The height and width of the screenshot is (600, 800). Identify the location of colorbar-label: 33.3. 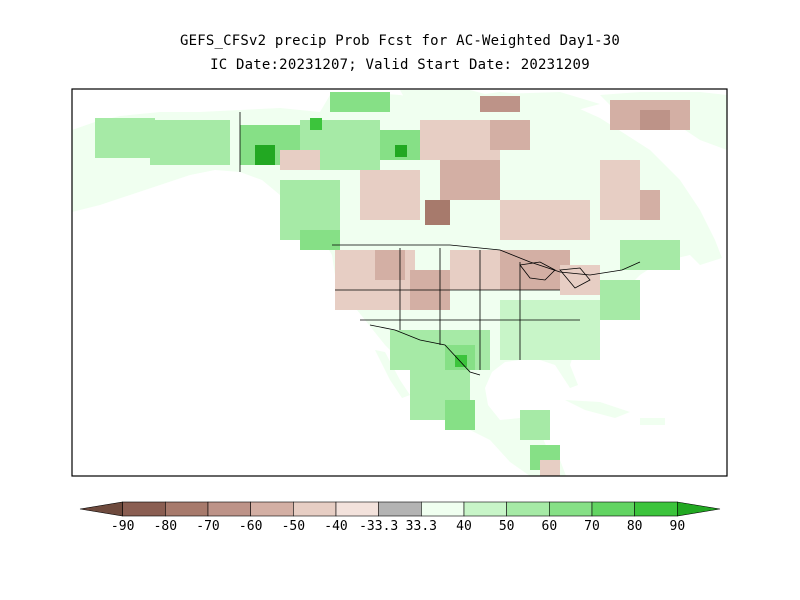
(421, 526).